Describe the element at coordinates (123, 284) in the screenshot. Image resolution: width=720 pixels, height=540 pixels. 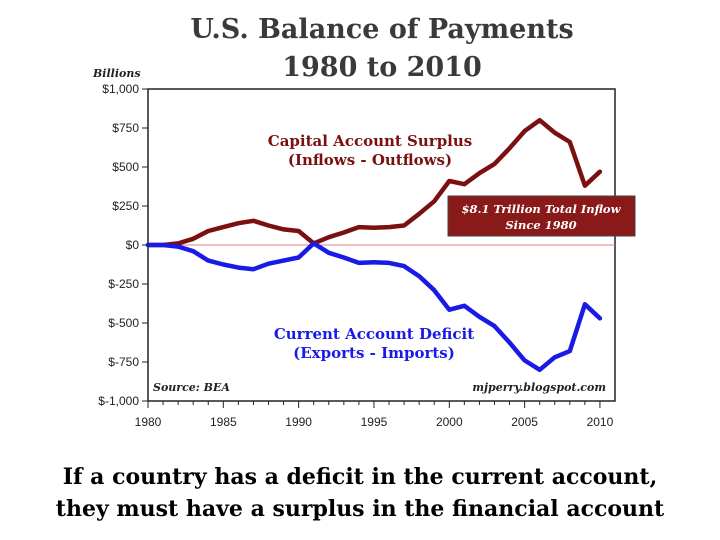
I see `y-tick-label: $-250` at that location.